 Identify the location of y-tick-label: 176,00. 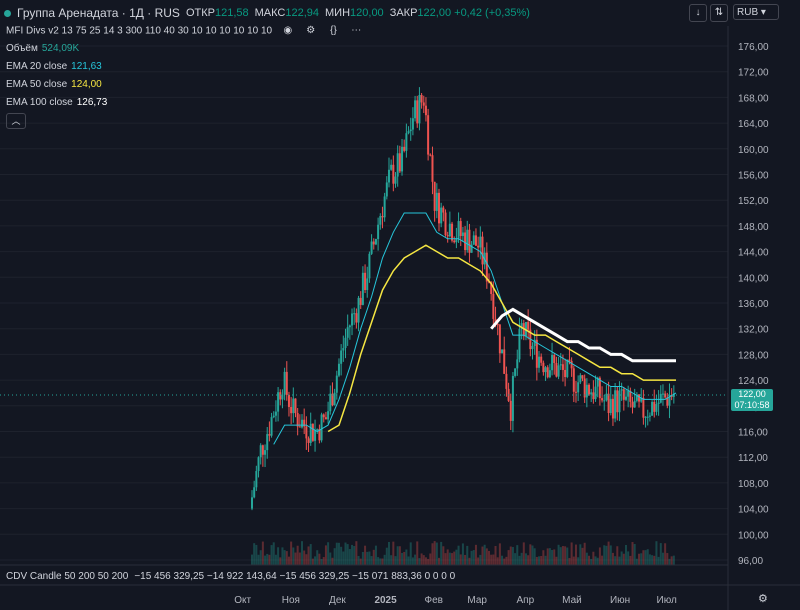
(753, 47).